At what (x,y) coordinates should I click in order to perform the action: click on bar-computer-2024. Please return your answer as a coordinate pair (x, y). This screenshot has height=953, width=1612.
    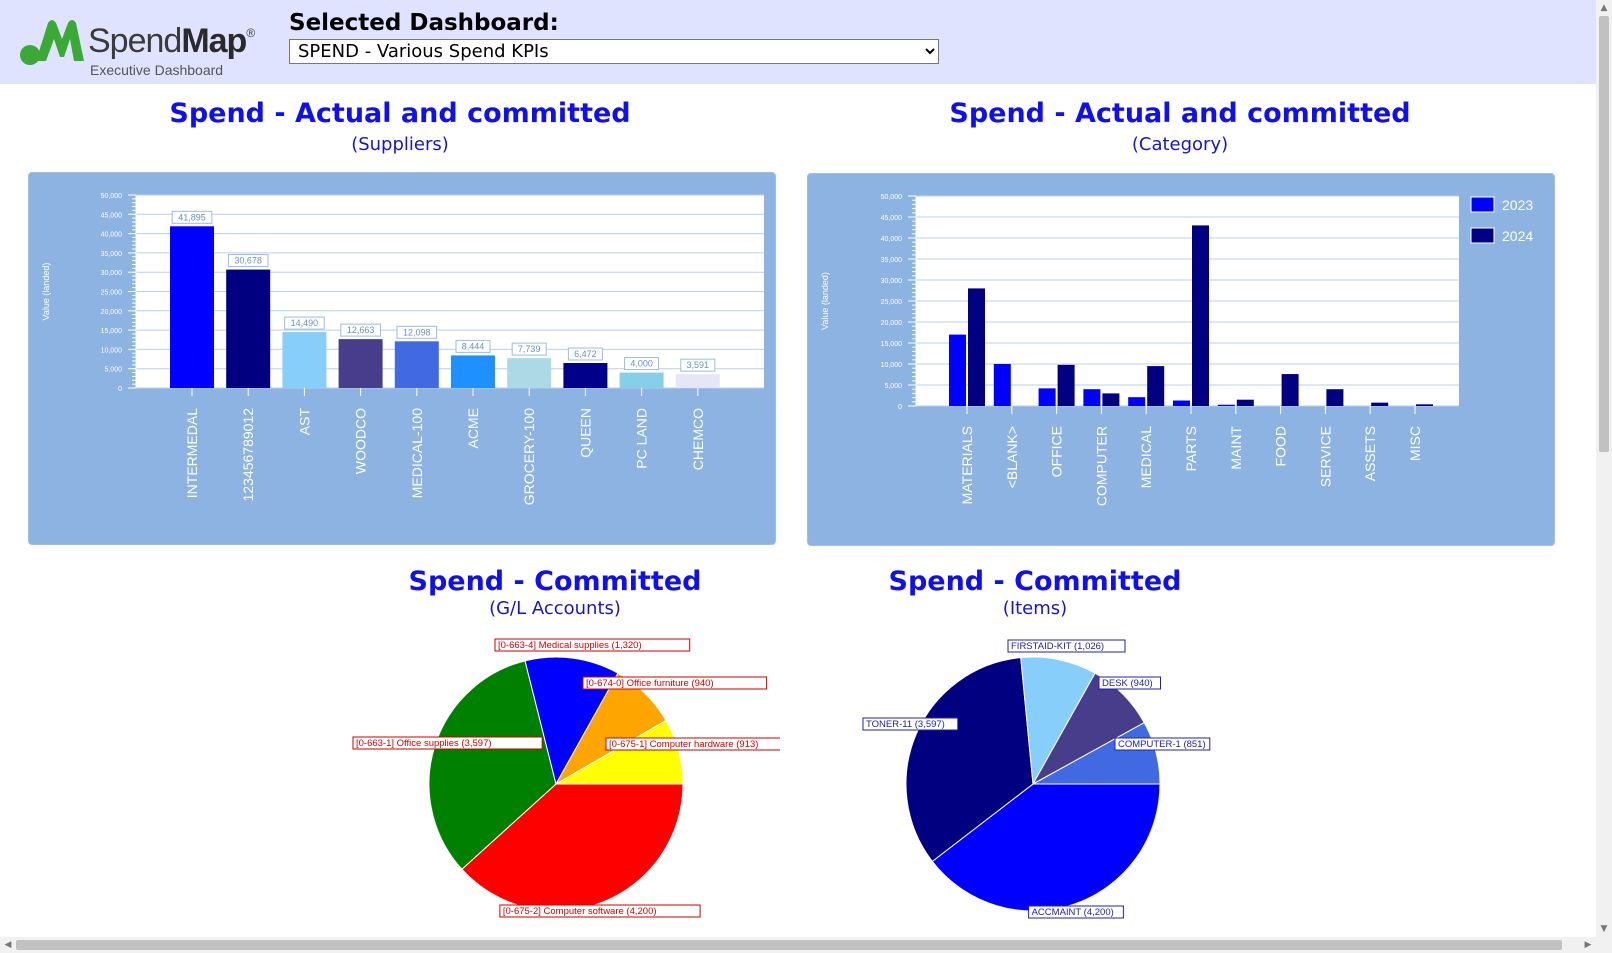
    Looking at the image, I should click on (1111, 399).